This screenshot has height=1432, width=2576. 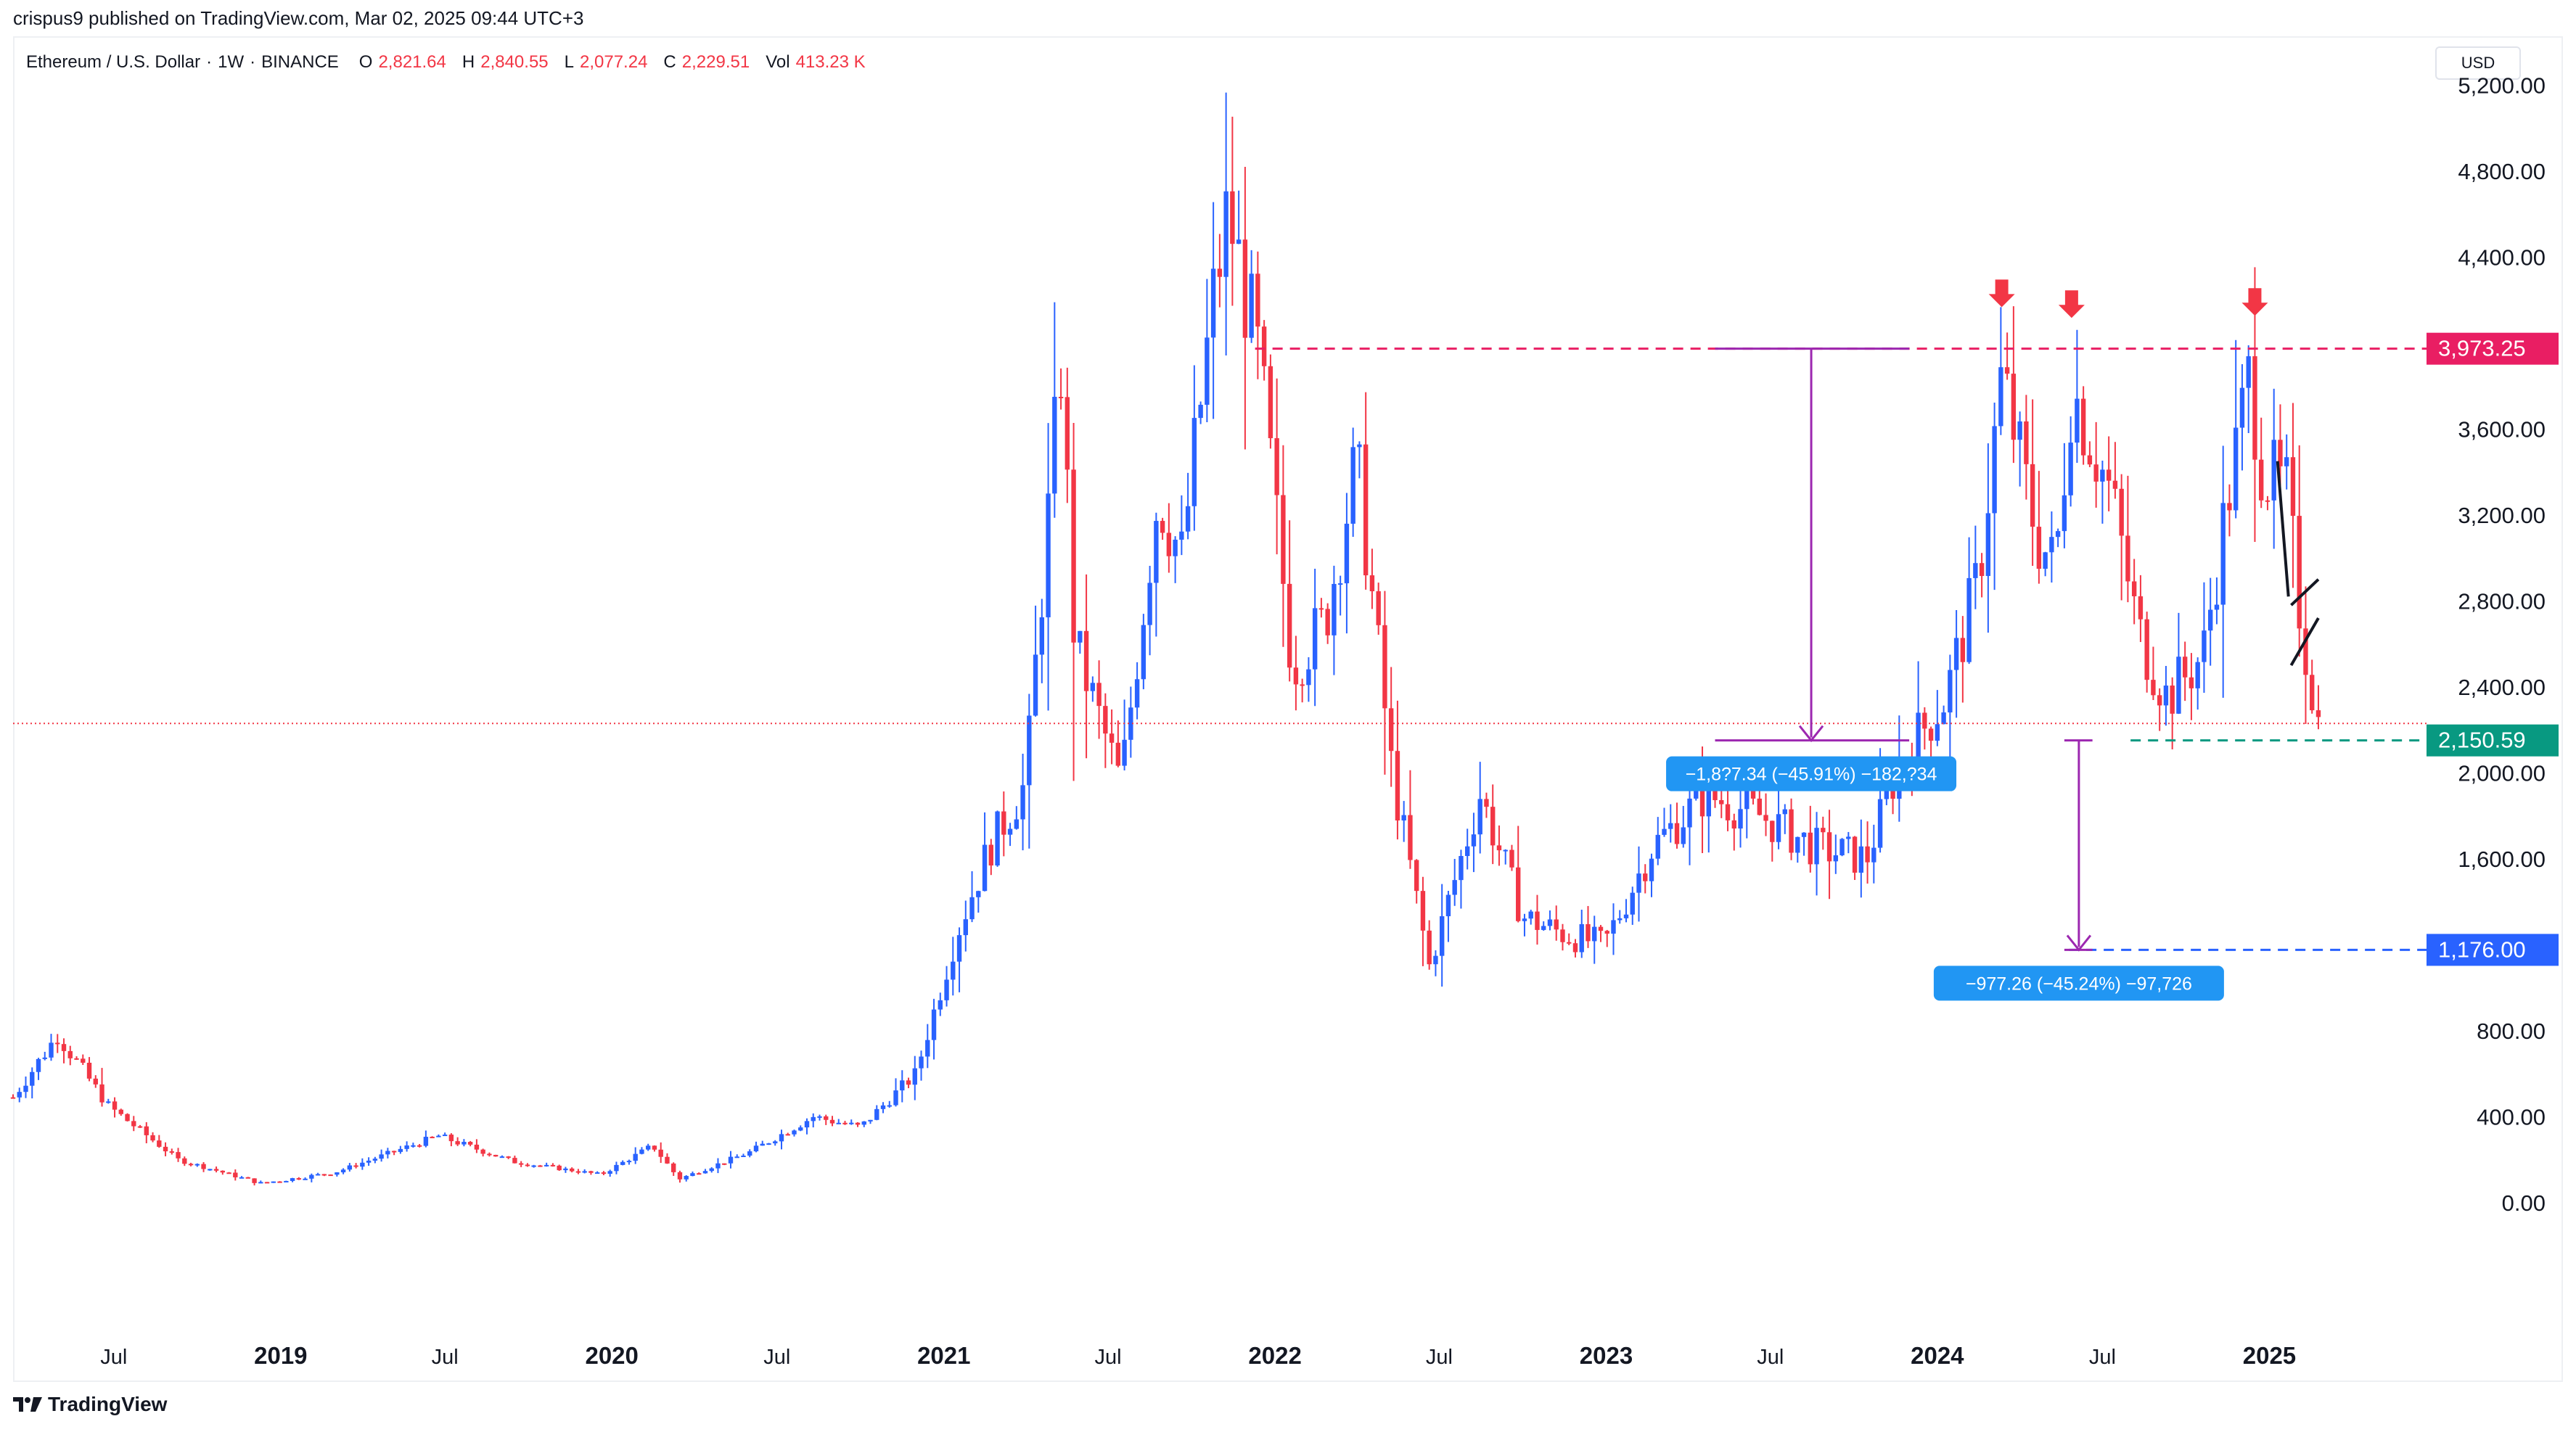 I want to click on legend-open-label: O, so click(x=365, y=62).